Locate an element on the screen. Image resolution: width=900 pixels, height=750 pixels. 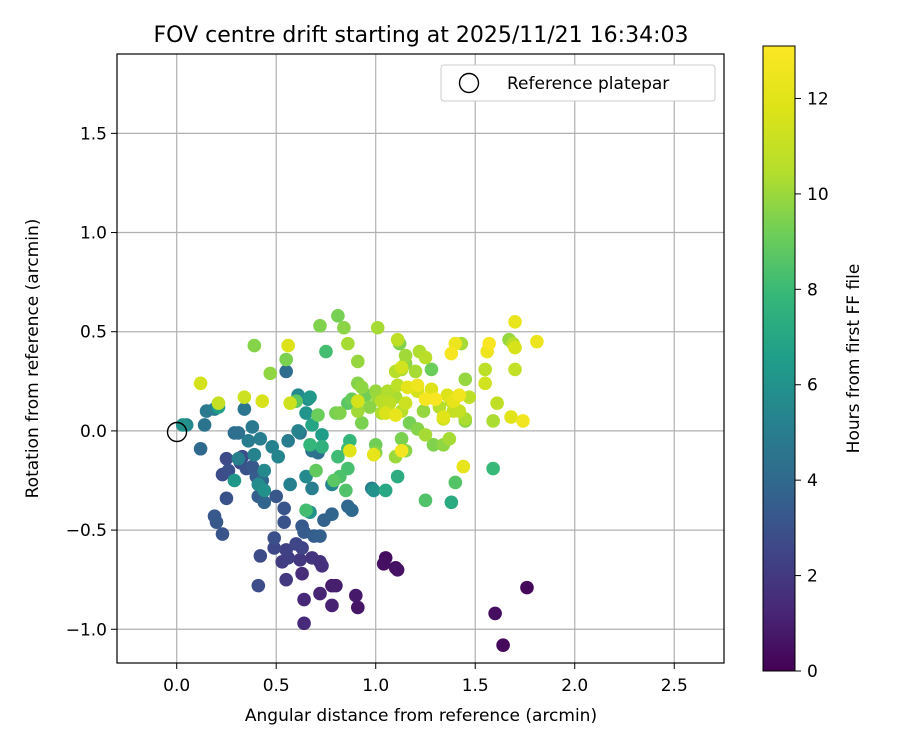
y-tick-label: 1.5 is located at coordinates (93, 134).